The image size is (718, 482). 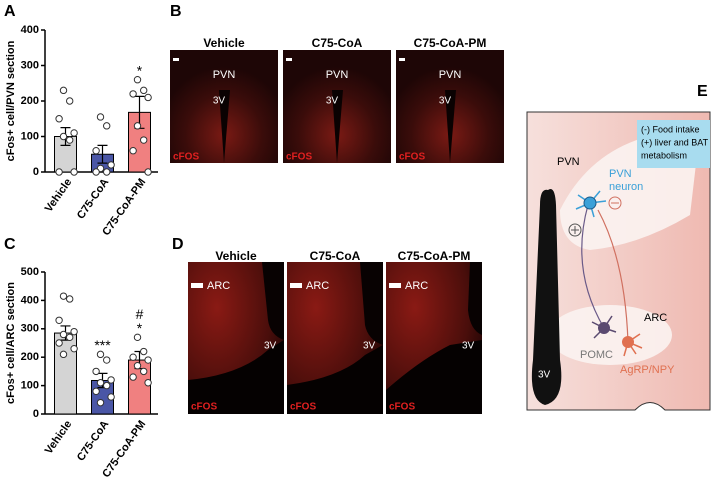 I want to click on pomc-label: POMC, so click(x=596, y=355).